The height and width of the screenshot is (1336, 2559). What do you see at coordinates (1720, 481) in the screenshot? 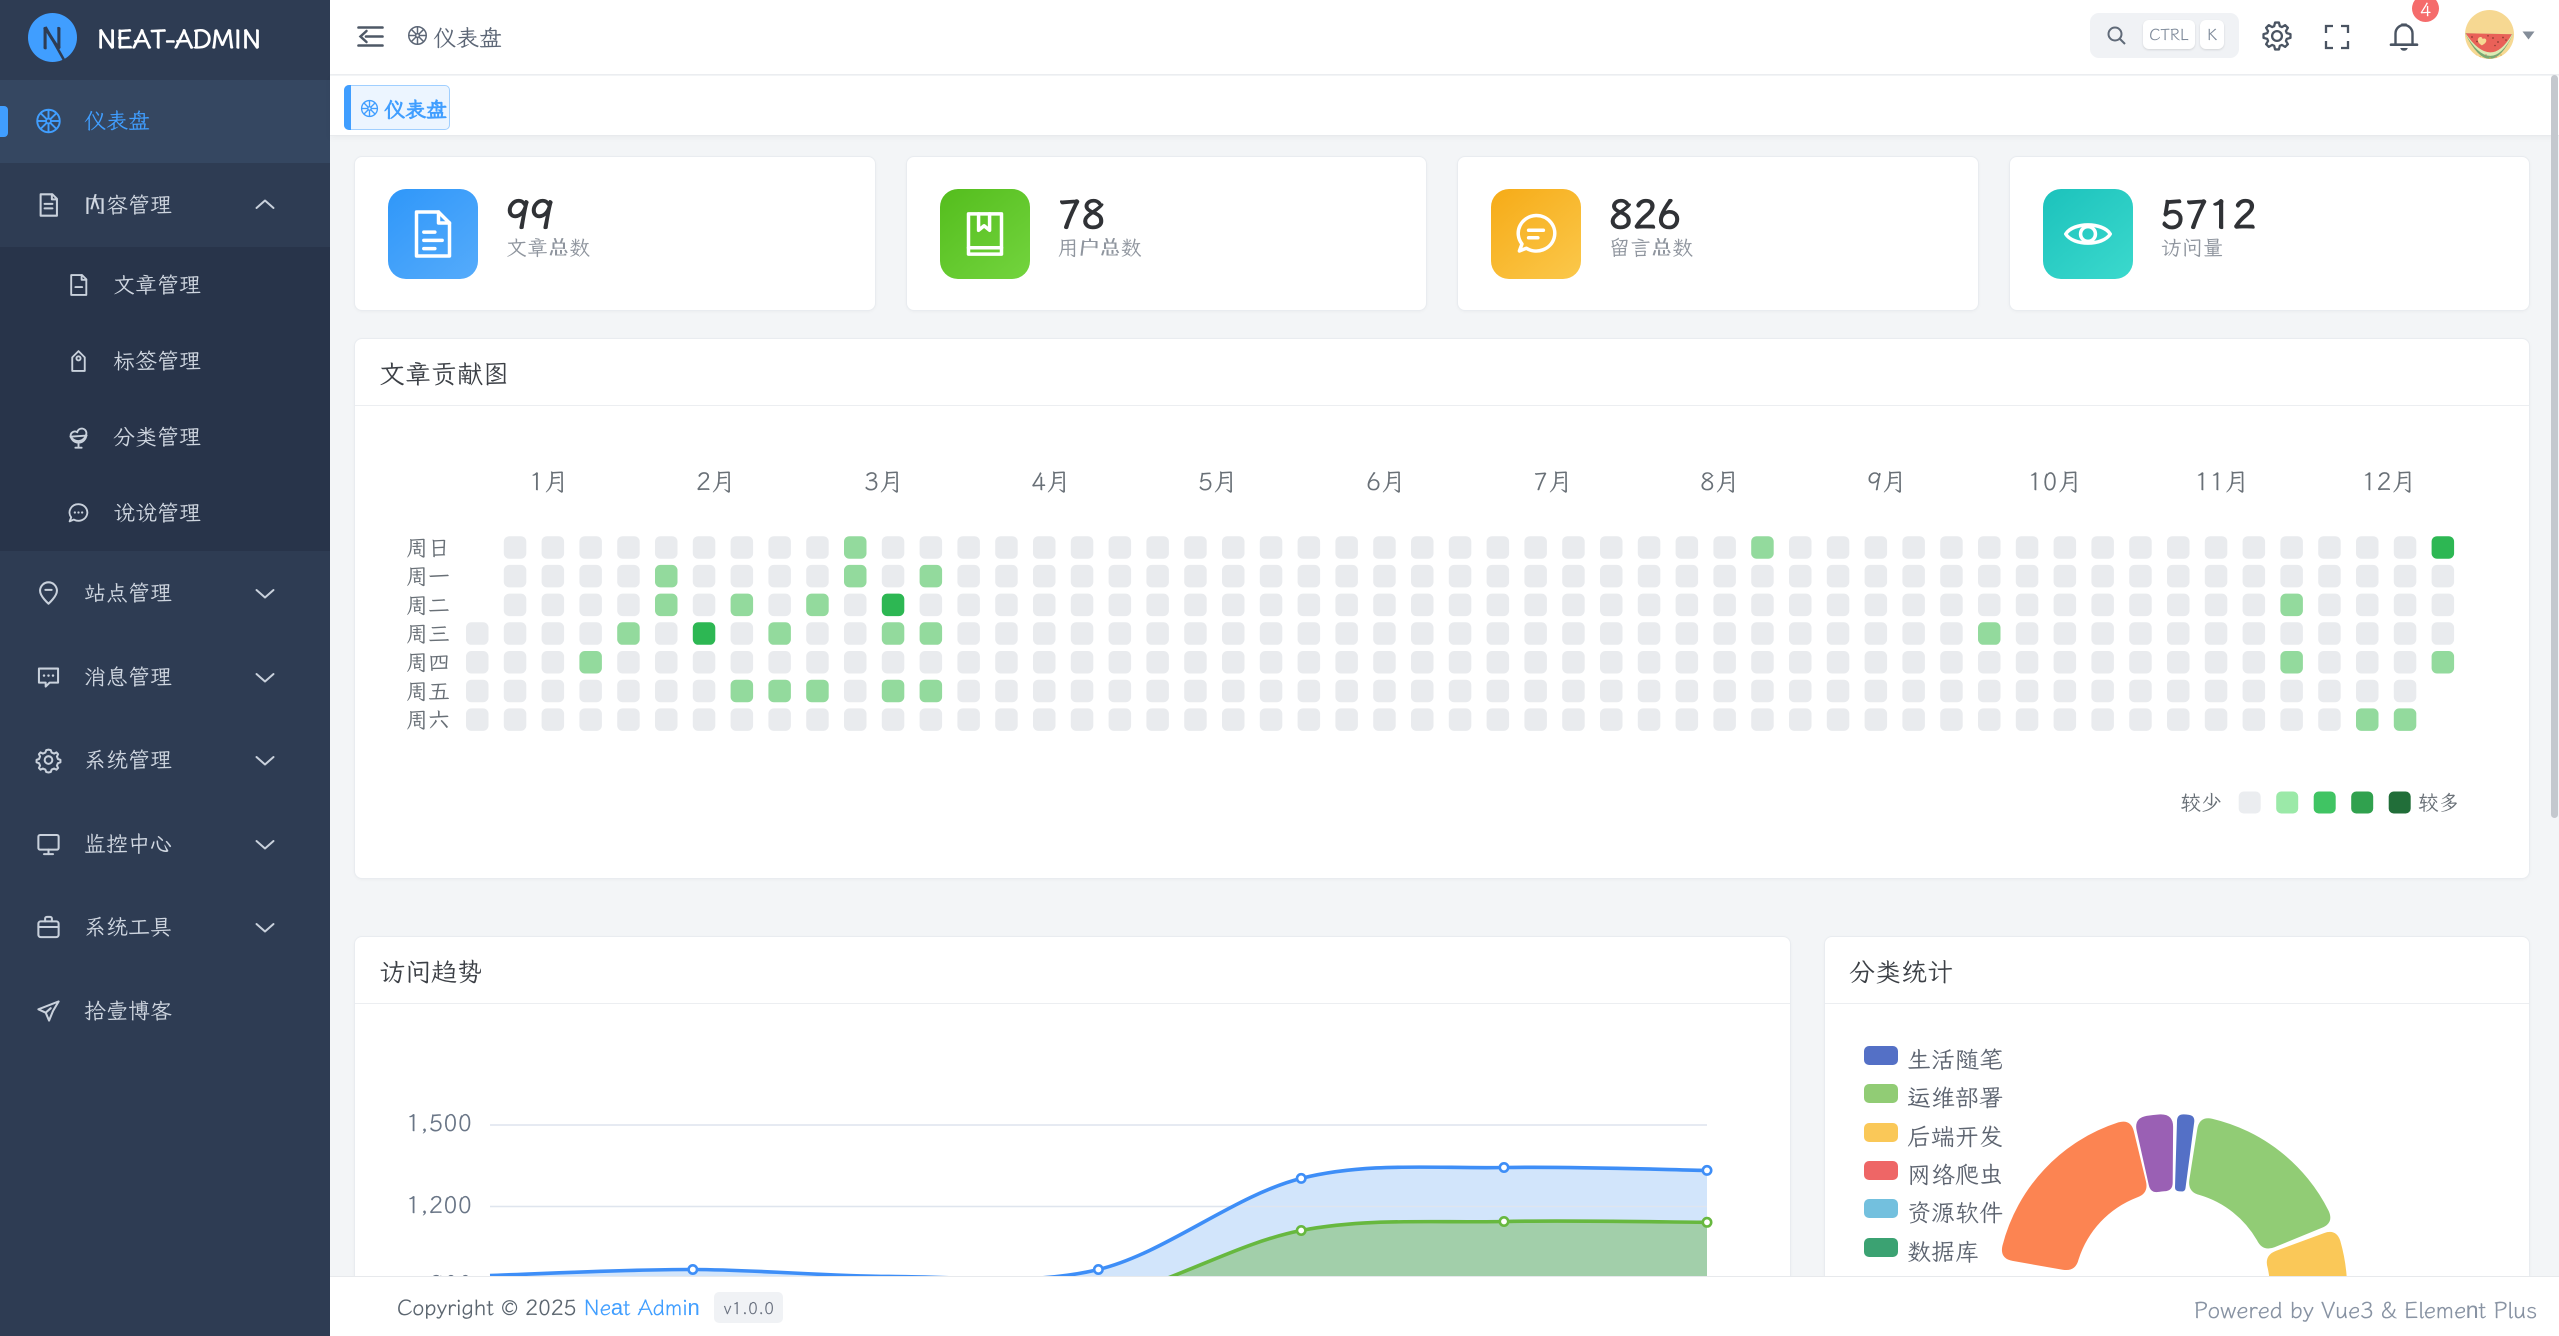
I see `svg-text: 8月` at bounding box center [1720, 481].